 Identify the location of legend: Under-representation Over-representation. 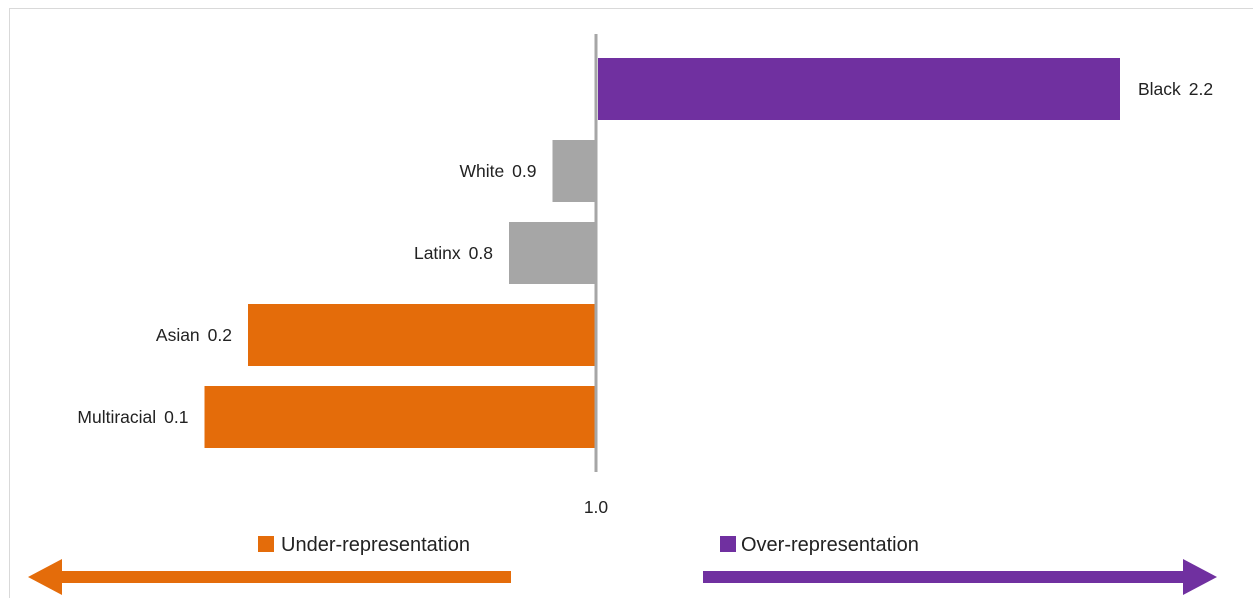
(588, 545).